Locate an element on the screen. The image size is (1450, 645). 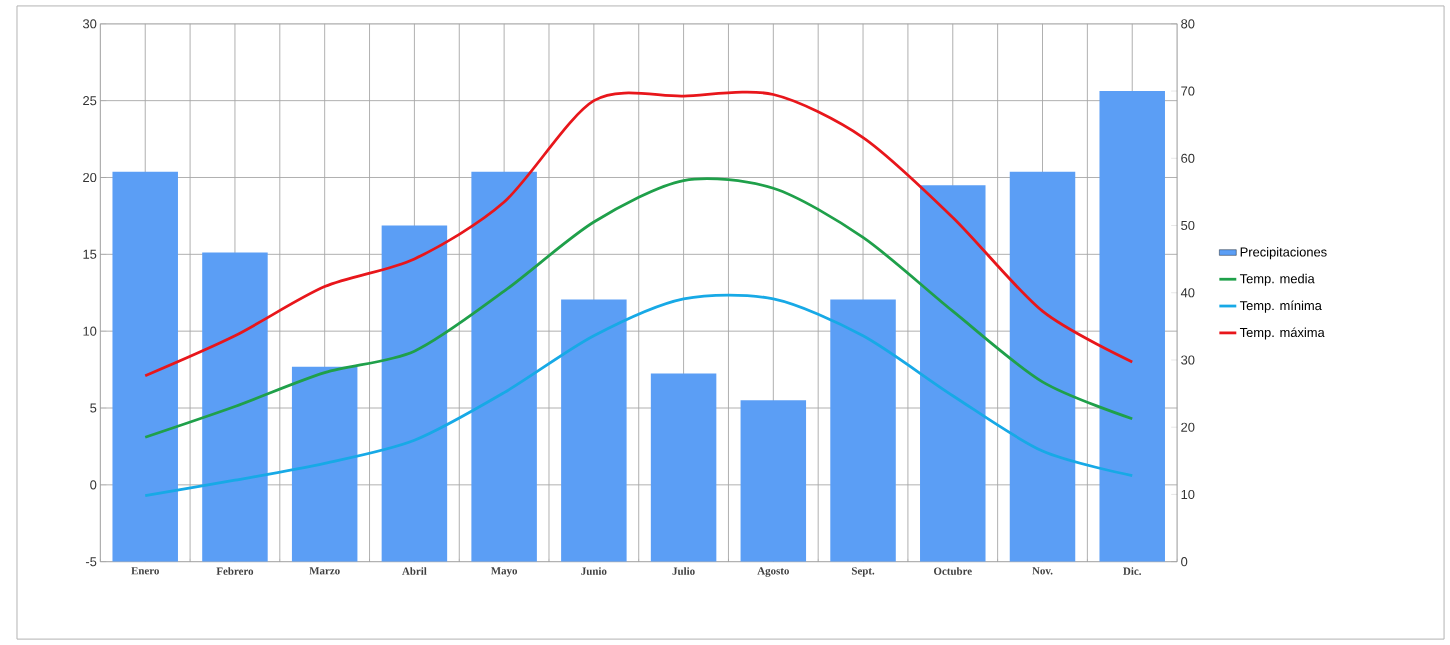
y-tick-label: 15 is located at coordinates (90, 254).